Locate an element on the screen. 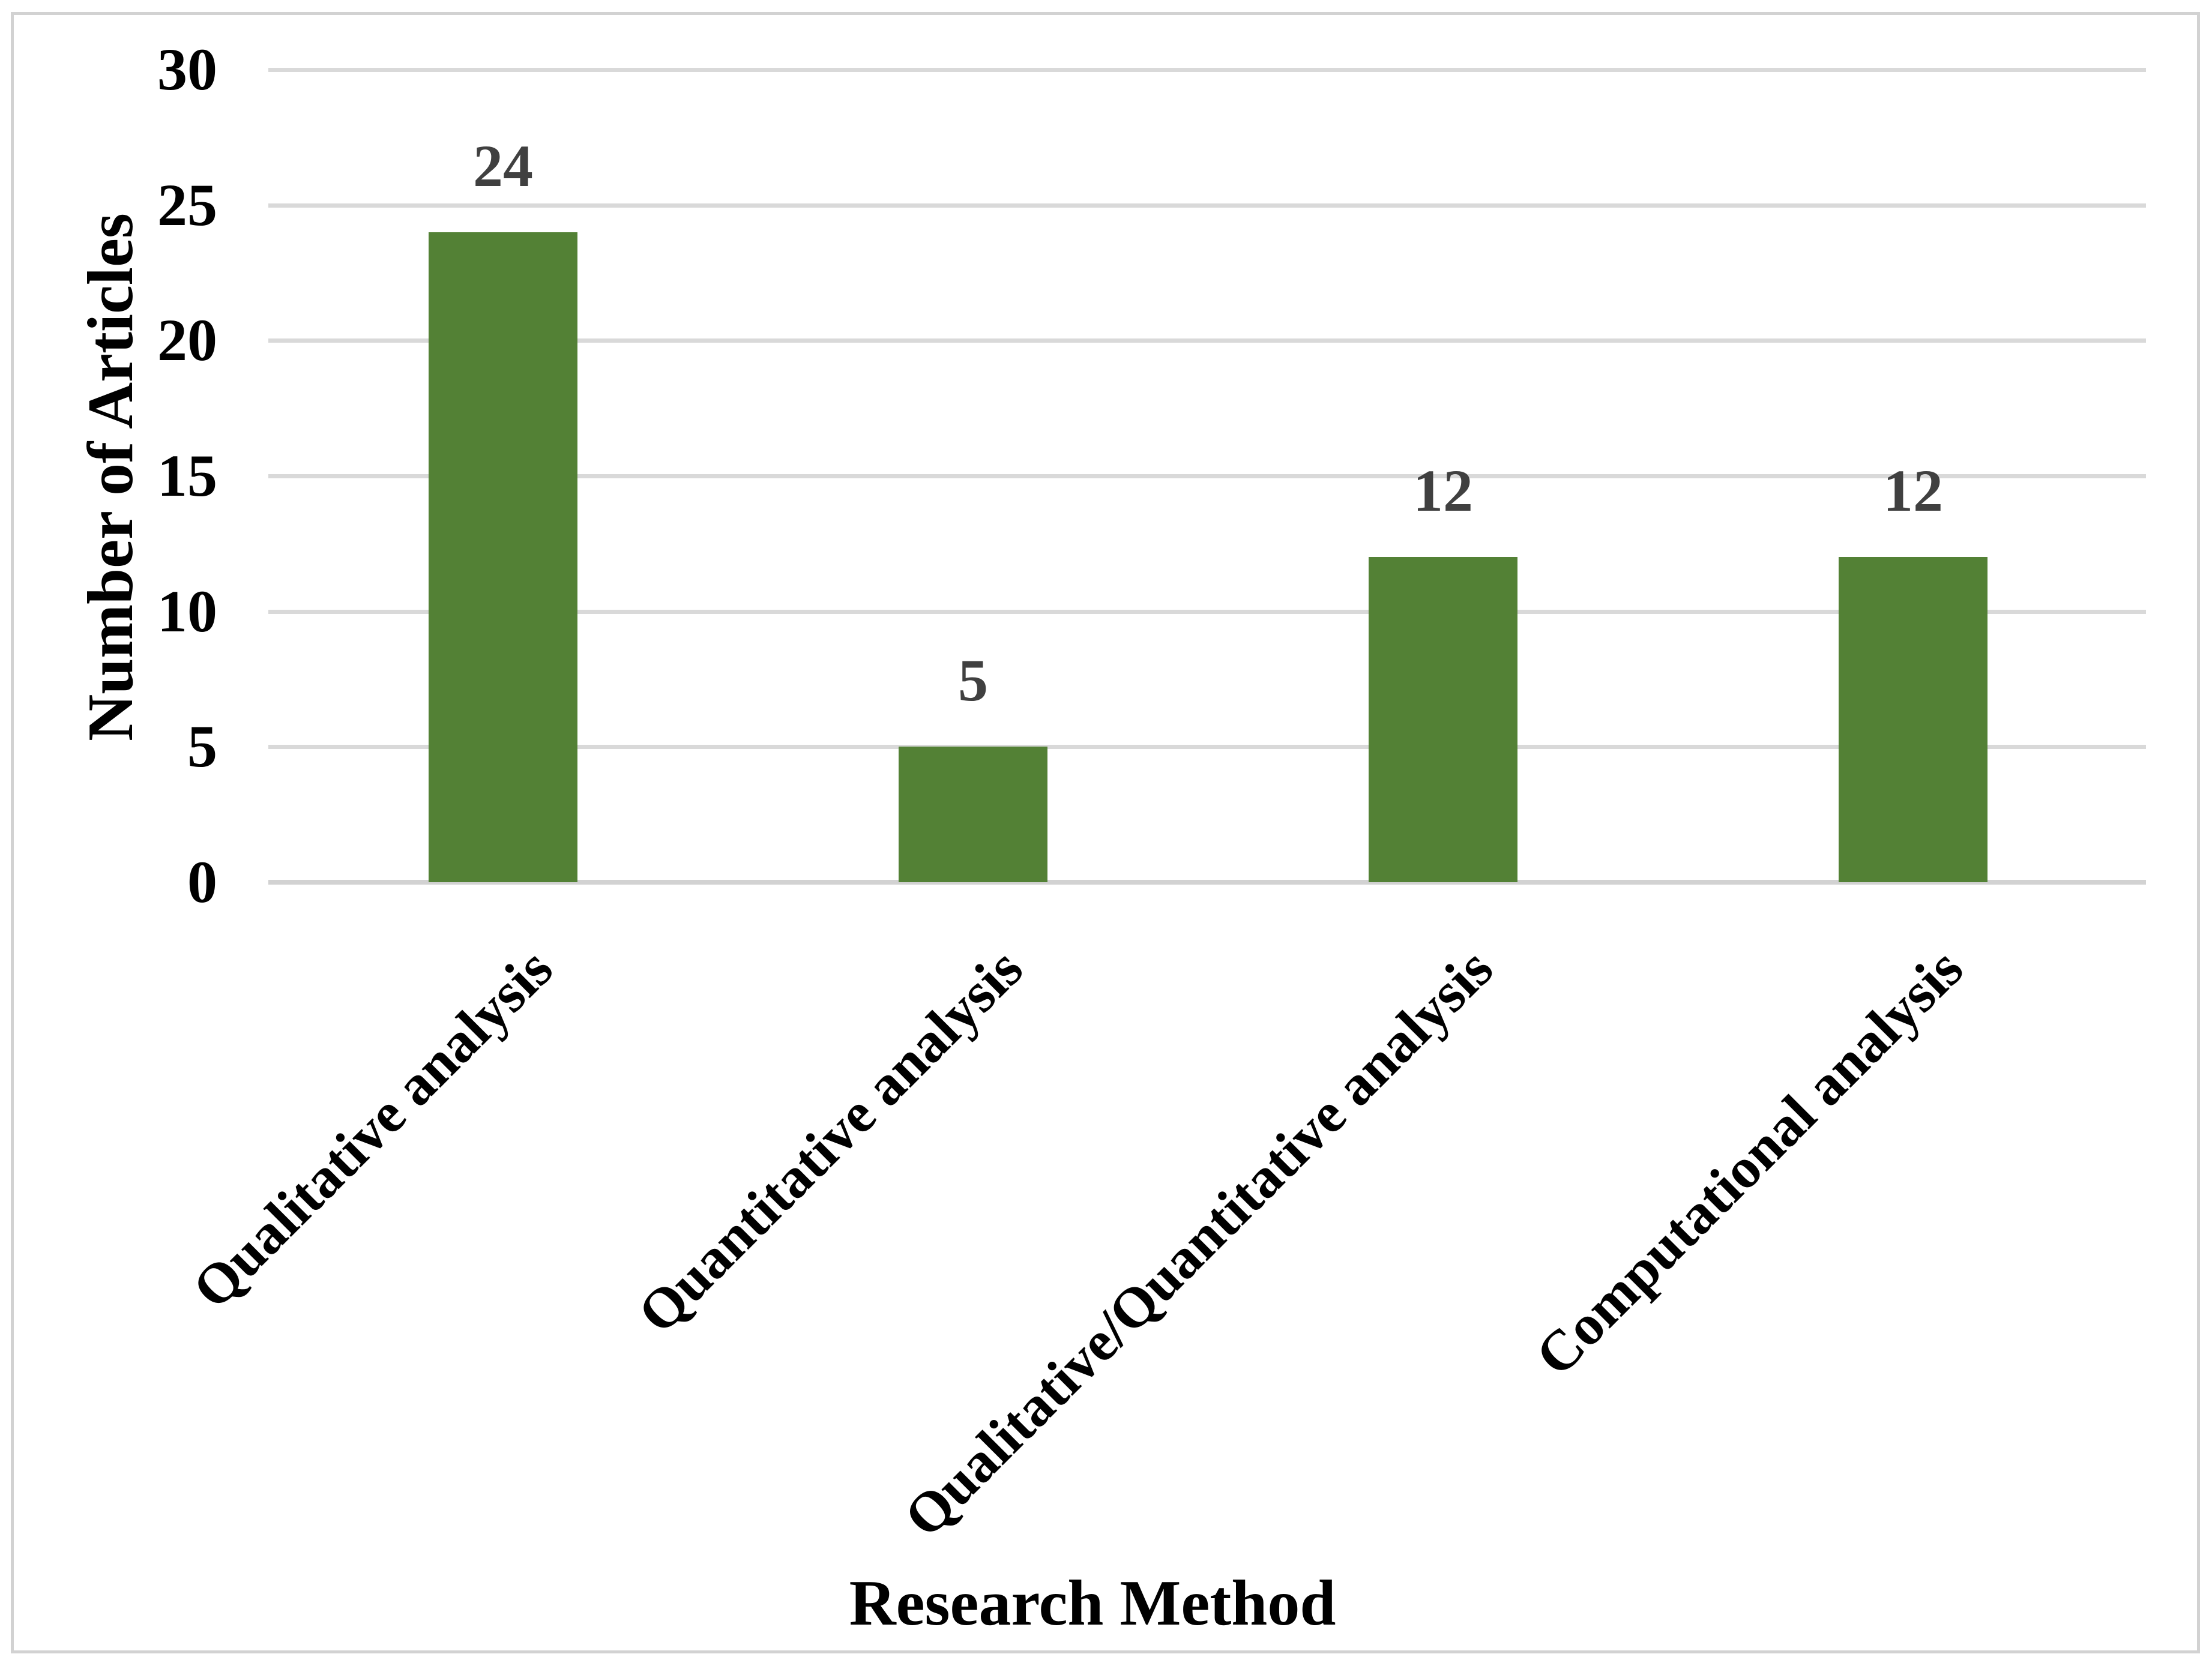 Image resolution: width=2212 pixels, height=1663 pixels. y-axis-title: Number of Articles is located at coordinates (110, 477).